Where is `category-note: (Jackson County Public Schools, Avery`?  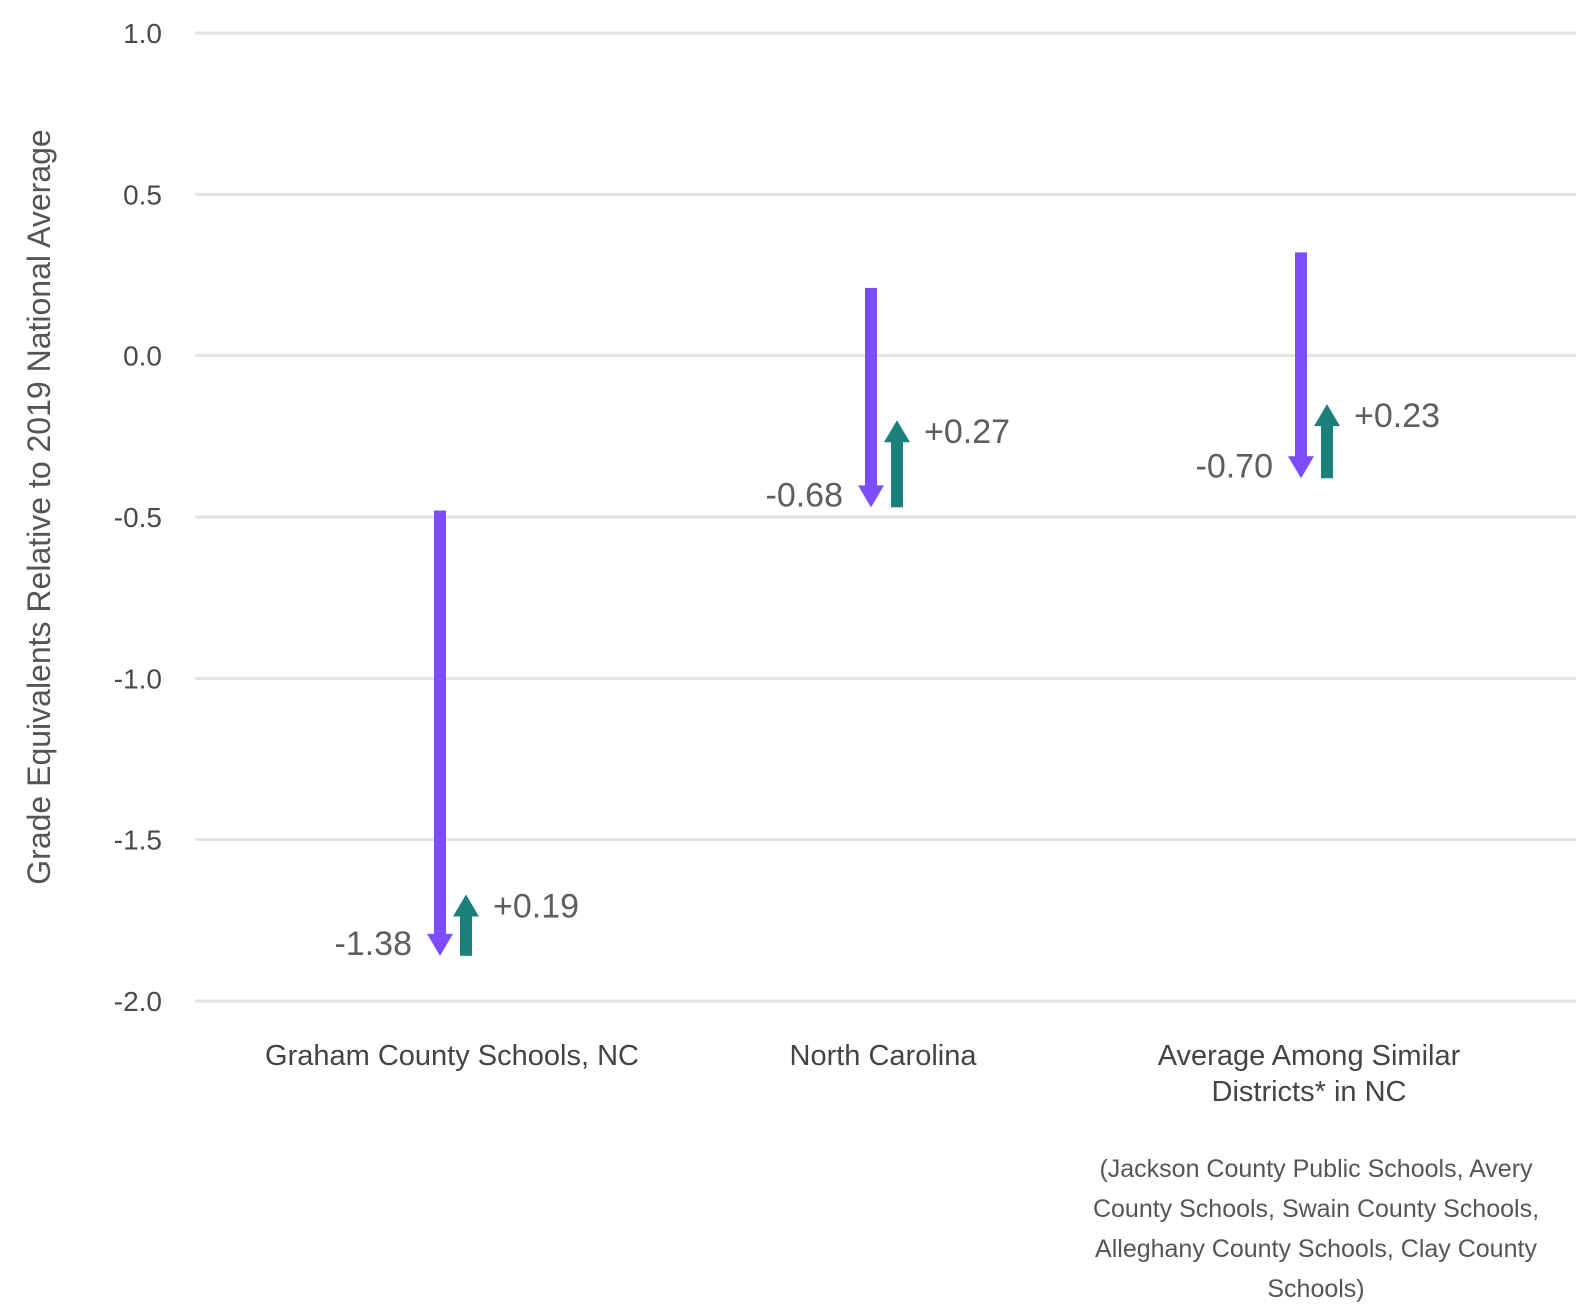
category-note: (Jackson County Public Schools, Avery is located at coordinates (1316, 1169).